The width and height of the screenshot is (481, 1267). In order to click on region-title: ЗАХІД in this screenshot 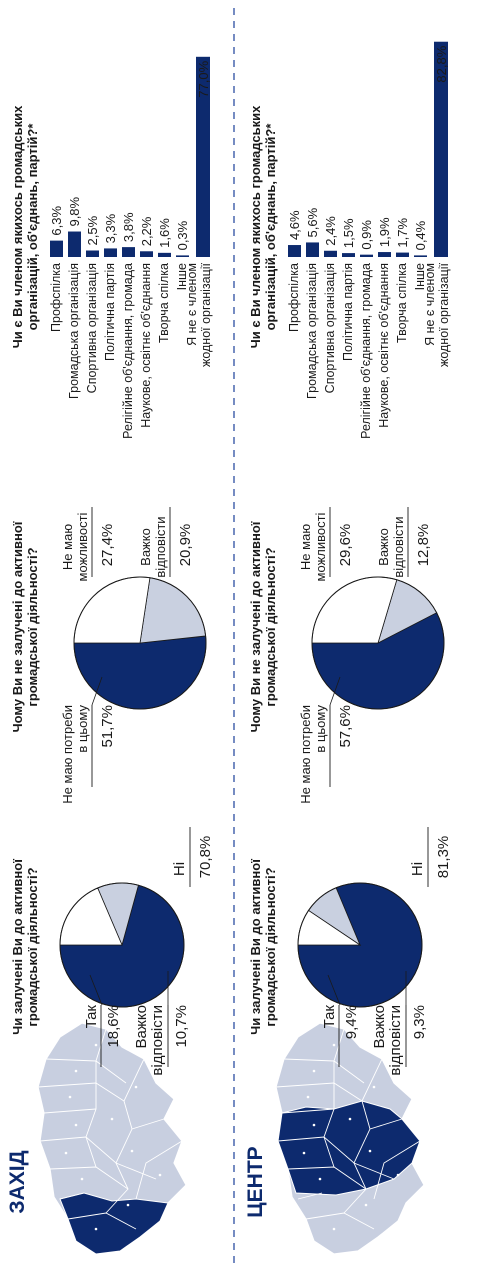, I will do `click(17, 1181)`.